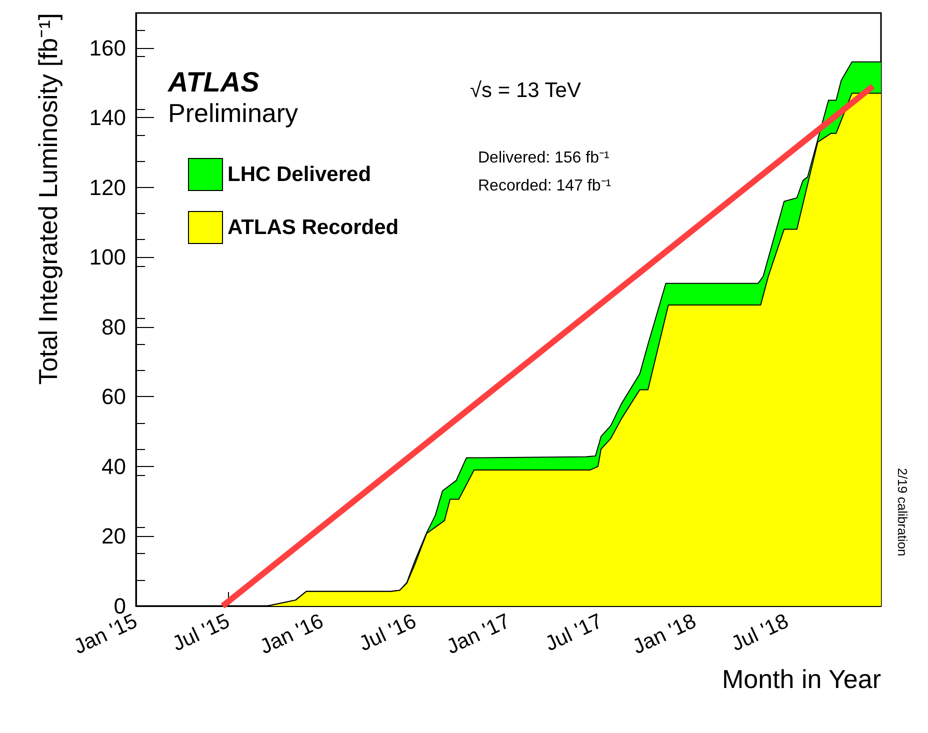  Describe the element at coordinates (107, 47) in the screenshot. I see `y-tick-label: 160` at that location.